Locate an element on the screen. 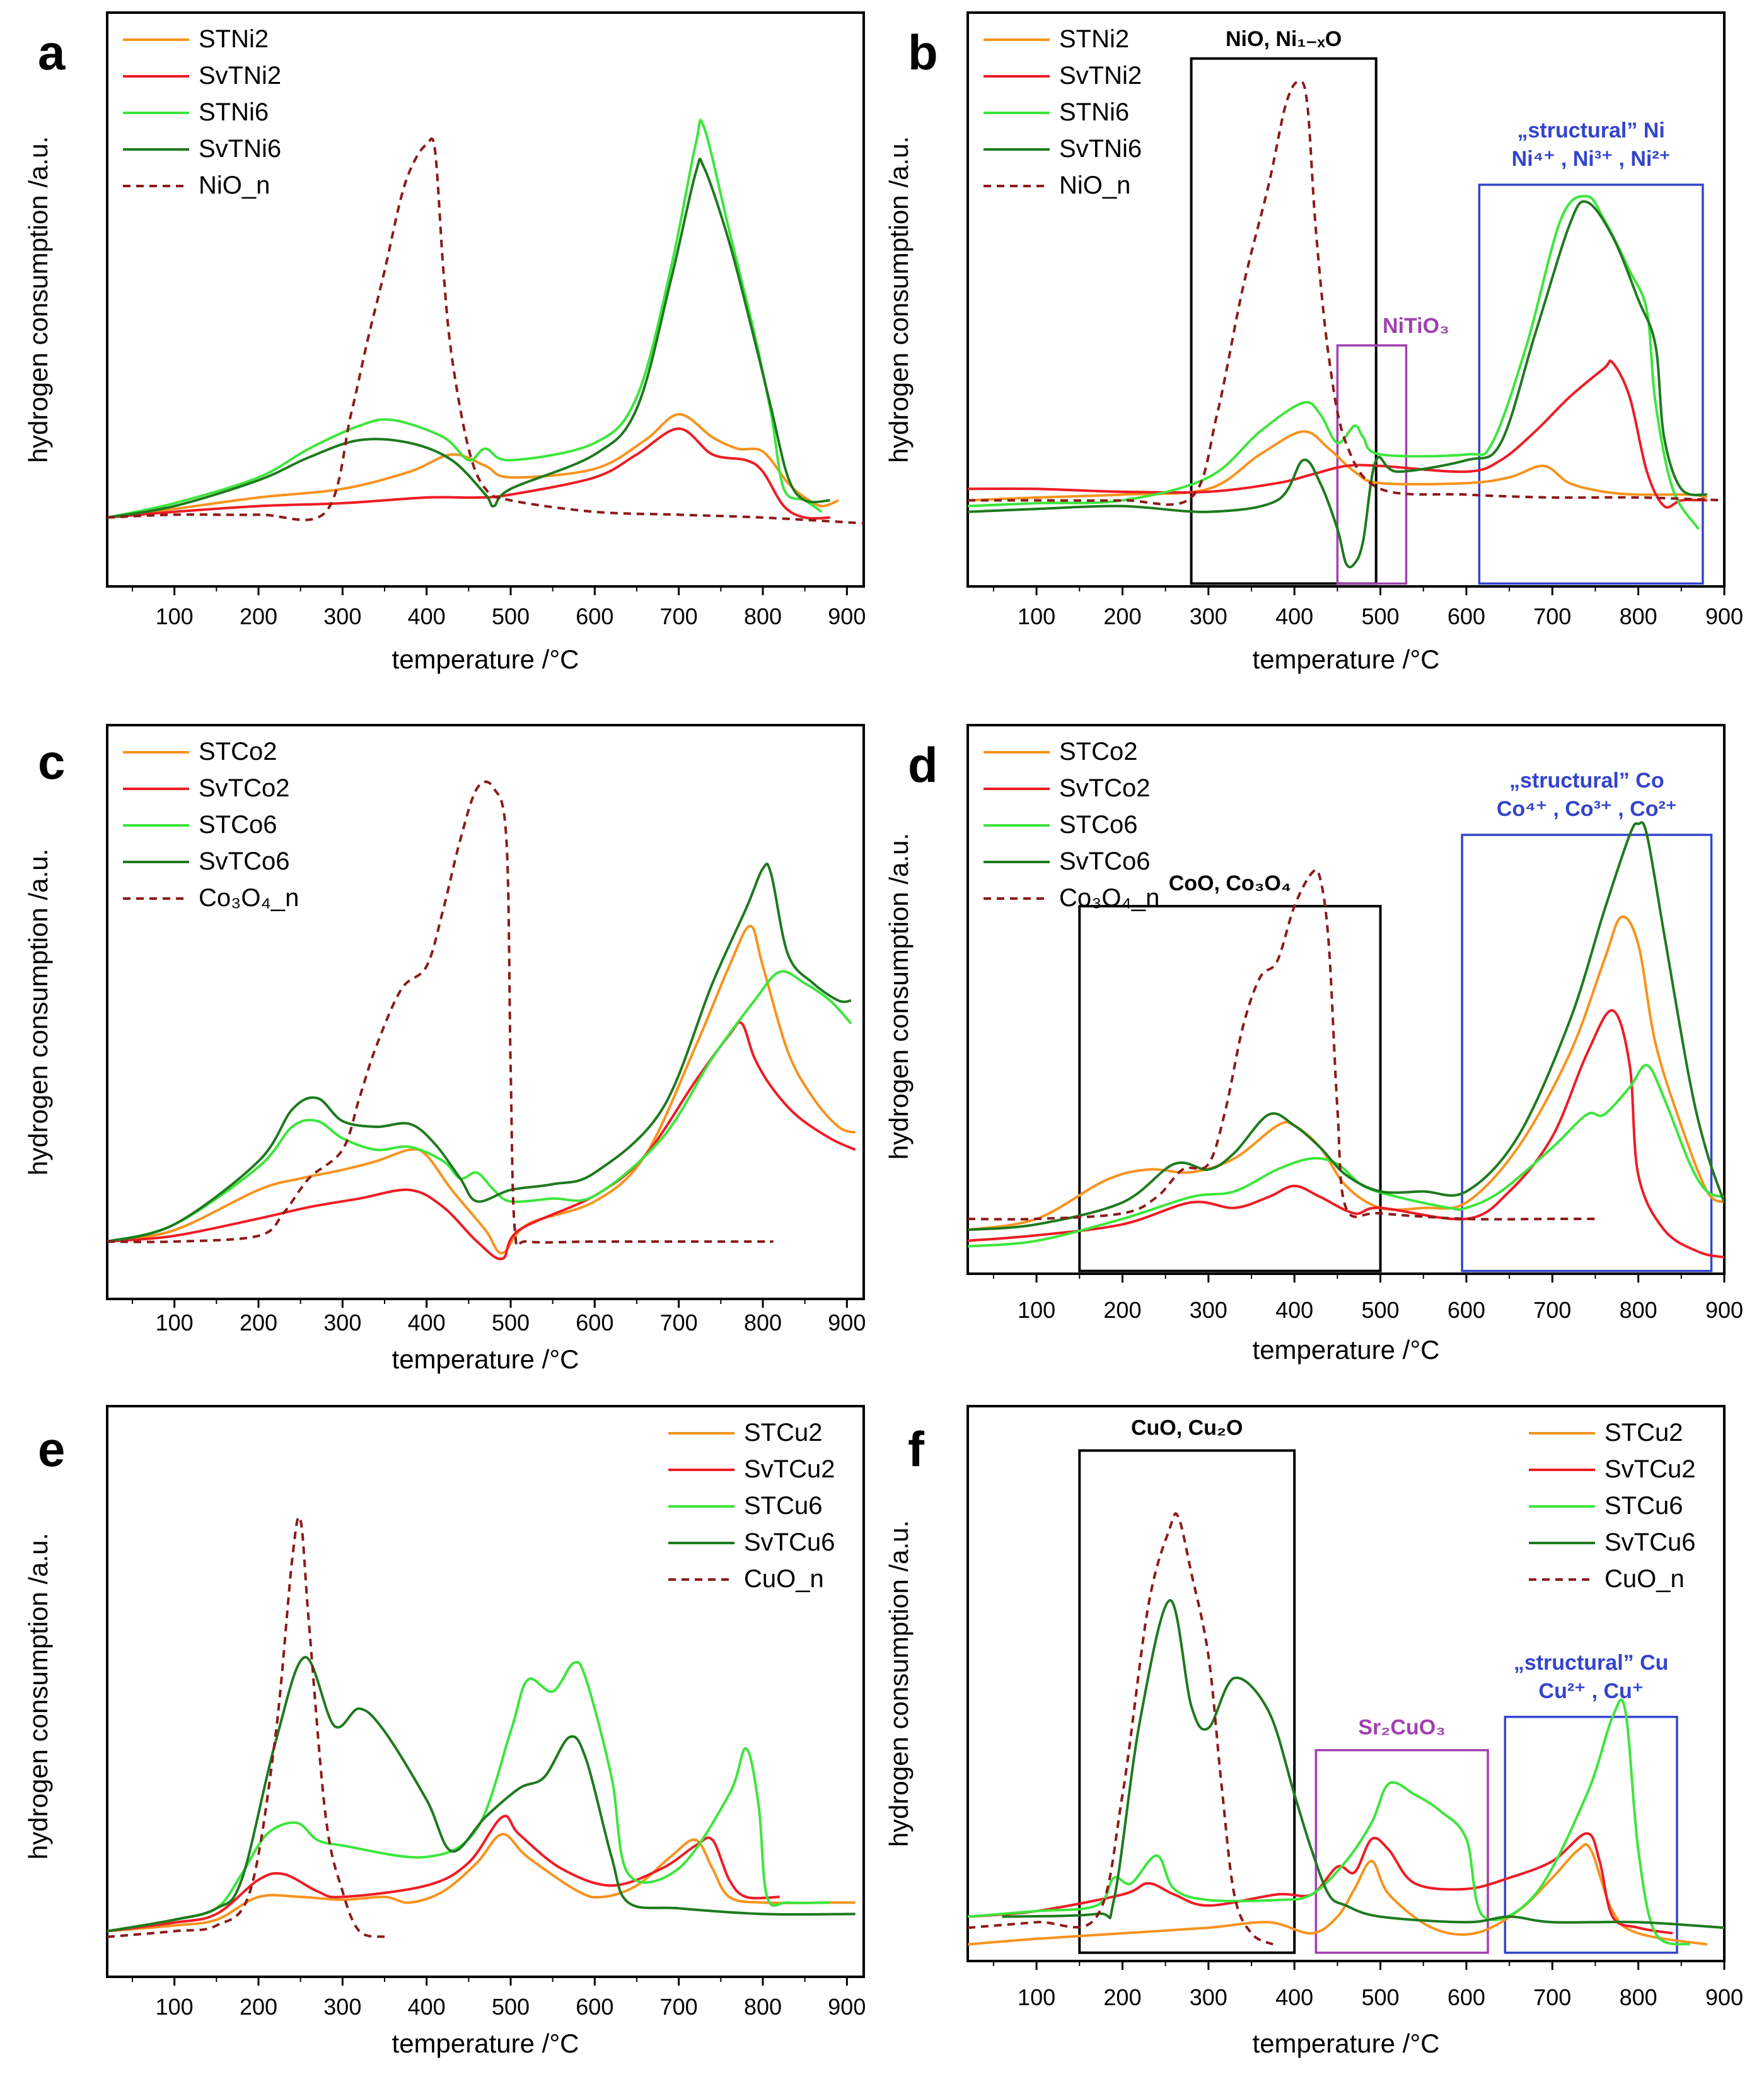  region-label: CoO, Co₃O₄ is located at coordinates (1230, 883).